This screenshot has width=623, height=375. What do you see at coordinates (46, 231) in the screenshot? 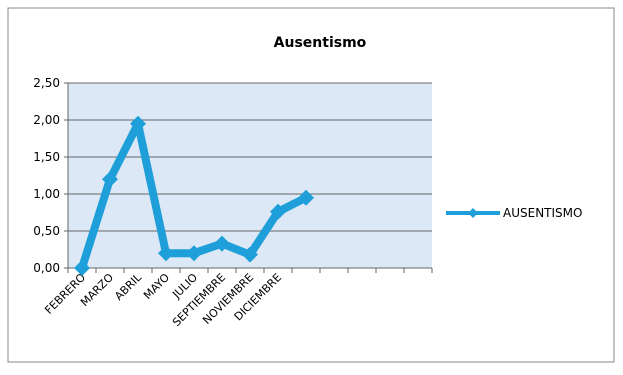
I see `y-tick-label: 0,50` at bounding box center [46, 231].